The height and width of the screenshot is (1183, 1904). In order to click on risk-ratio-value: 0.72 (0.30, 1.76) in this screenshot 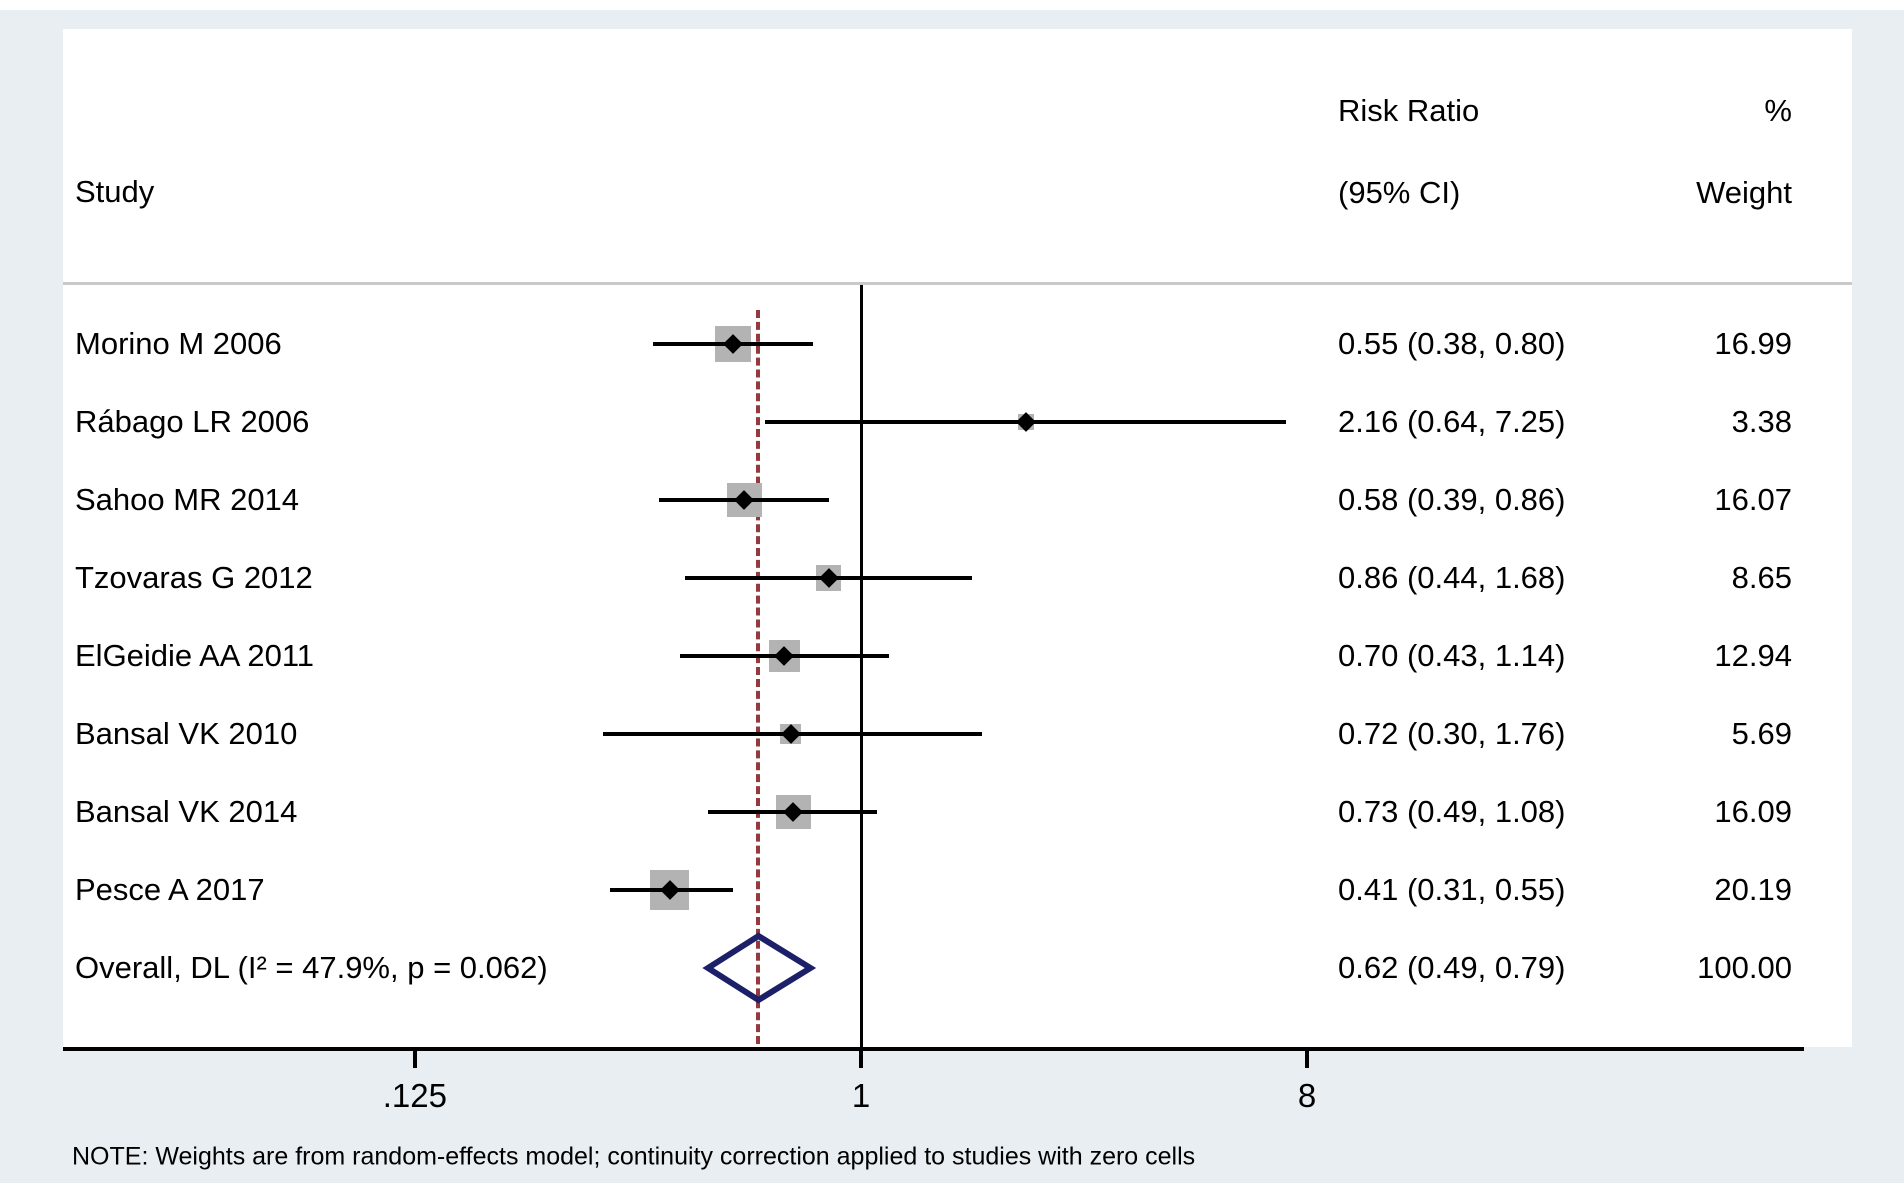, I will do `click(1452, 733)`.